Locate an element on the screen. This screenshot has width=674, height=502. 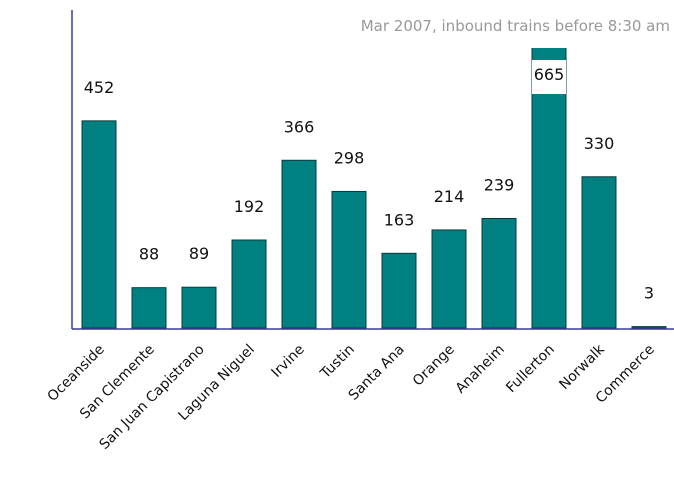
chart-subtitle: Mar 2007, inbound trains before 8:30 am is located at coordinates (515, 26).